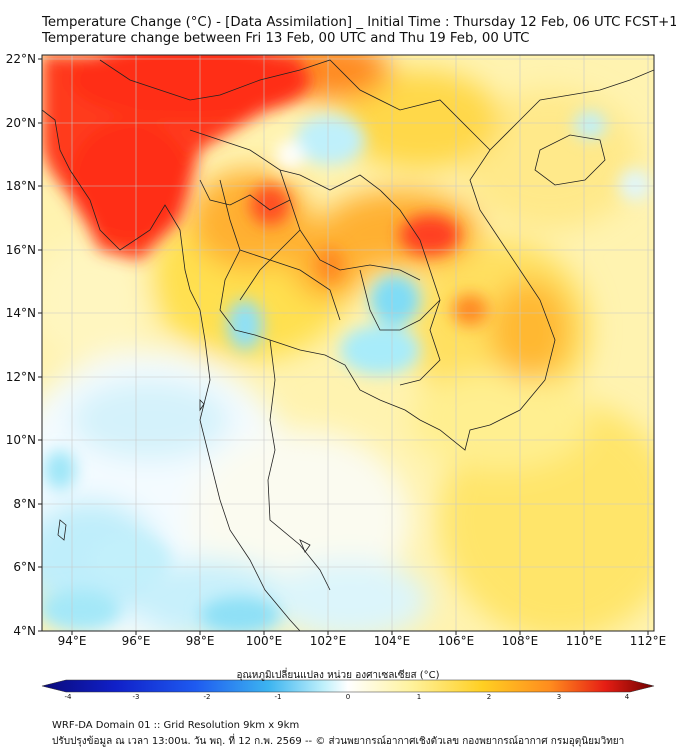 The image size is (676, 756). What do you see at coordinates (20, 123) in the screenshot?
I see `lat-label: 20°N` at bounding box center [20, 123].